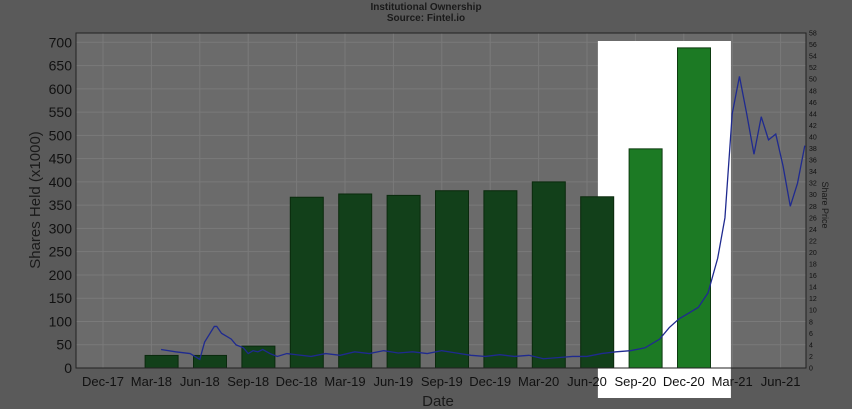 The image size is (852, 409). What do you see at coordinates (248, 381) in the screenshot?
I see `x-tick-label: Sep-18` at bounding box center [248, 381].